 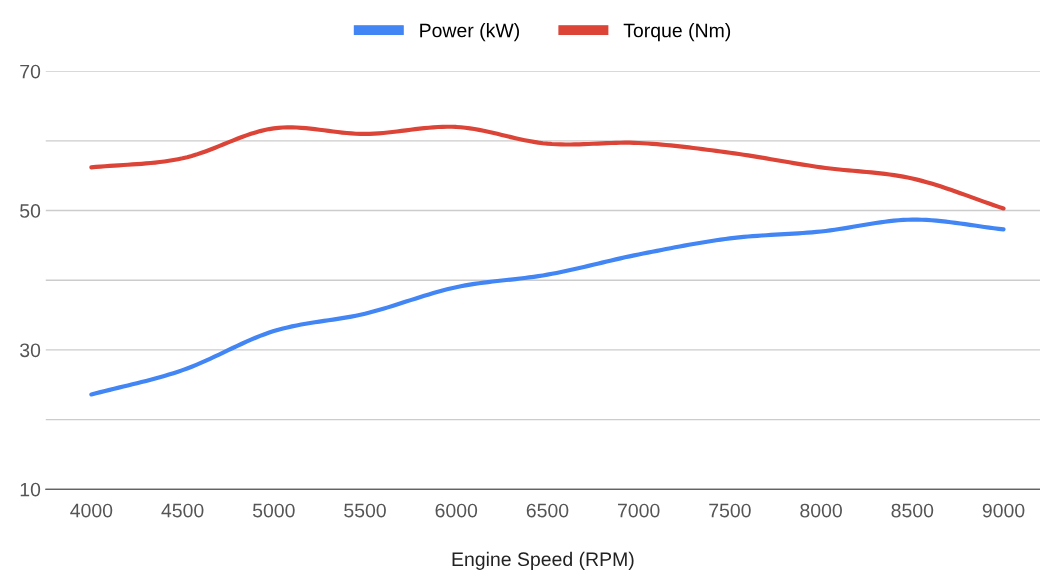 What do you see at coordinates (30, 211) in the screenshot?
I see `y-tick-label: 50` at bounding box center [30, 211].